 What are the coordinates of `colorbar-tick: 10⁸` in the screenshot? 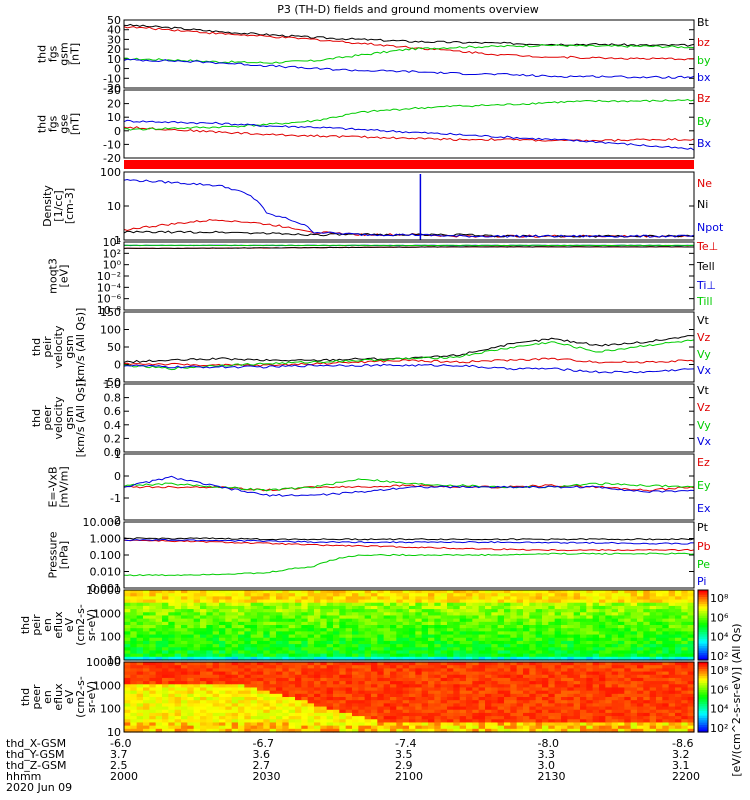 It's located at (719, 598).